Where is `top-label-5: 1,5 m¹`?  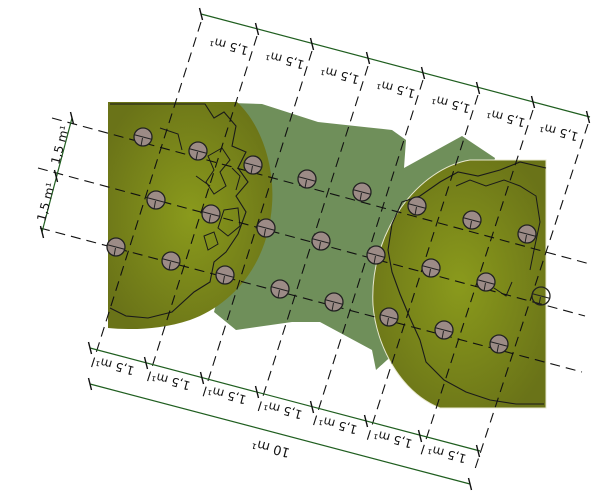
top-label-5: 1,5 m¹ is located at coordinates (451, 104).